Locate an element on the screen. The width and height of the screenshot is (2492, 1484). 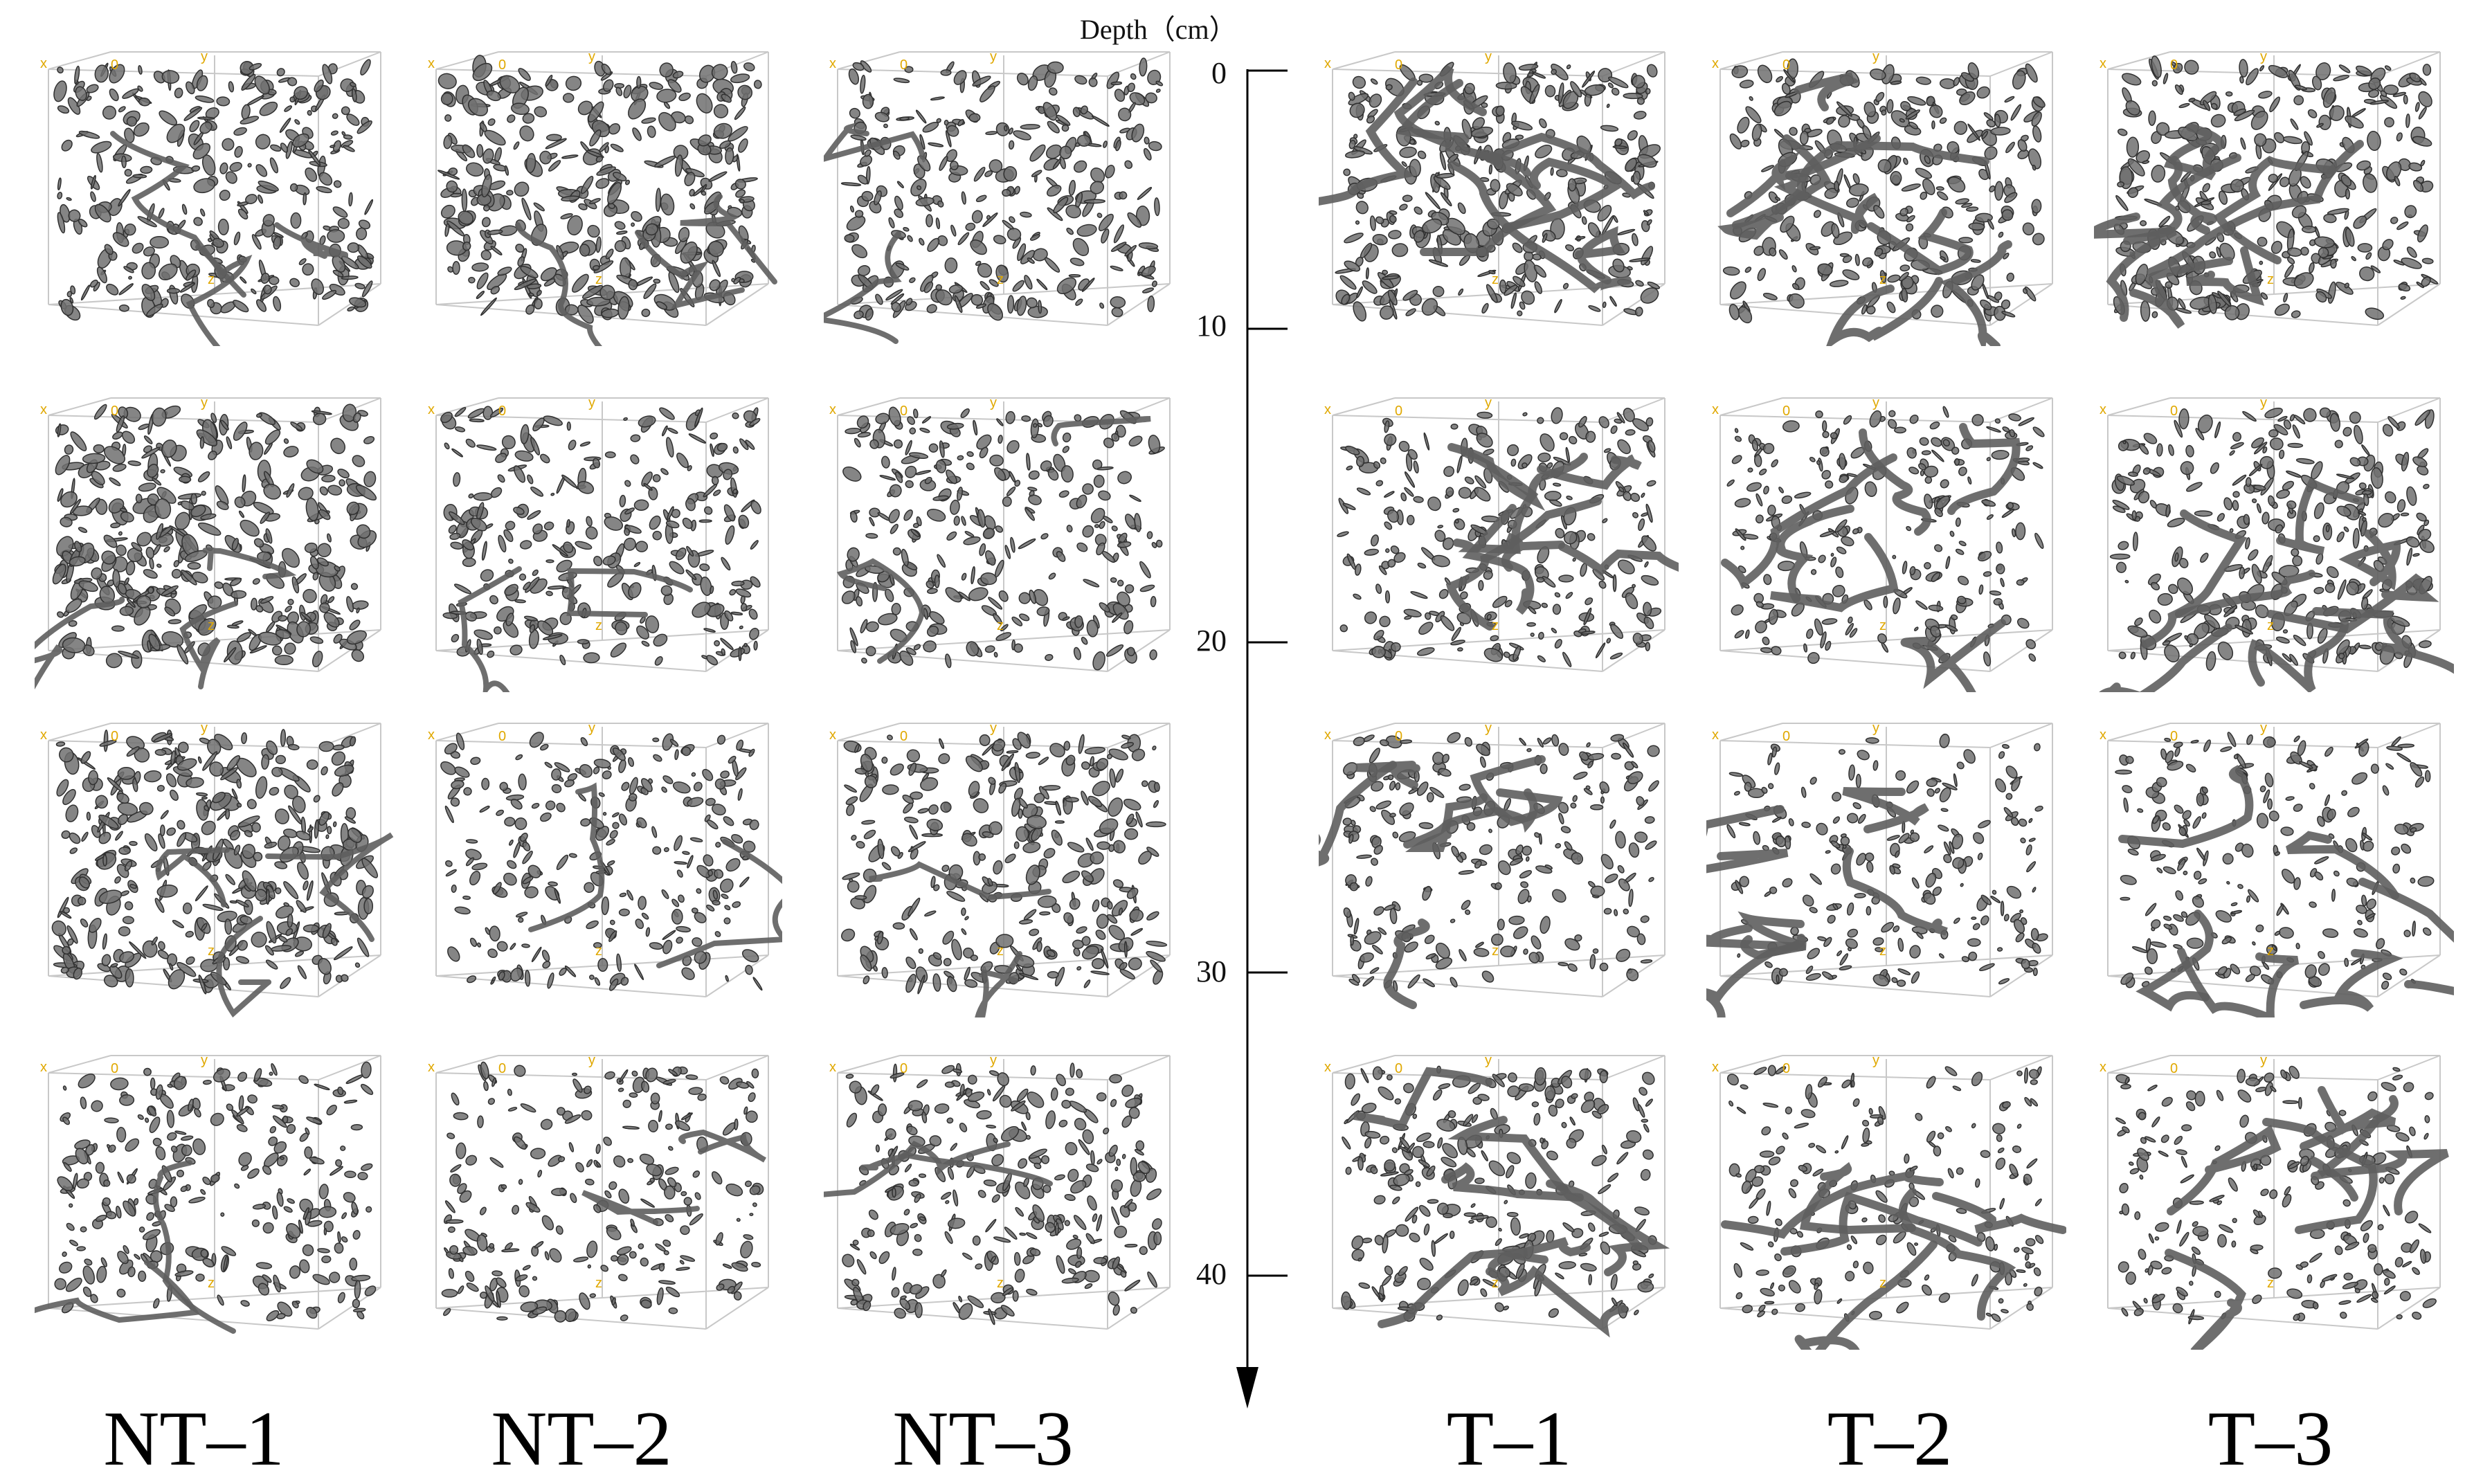
pore-cube-nt2-r2: x y z 0 is located at coordinates (602, 543).